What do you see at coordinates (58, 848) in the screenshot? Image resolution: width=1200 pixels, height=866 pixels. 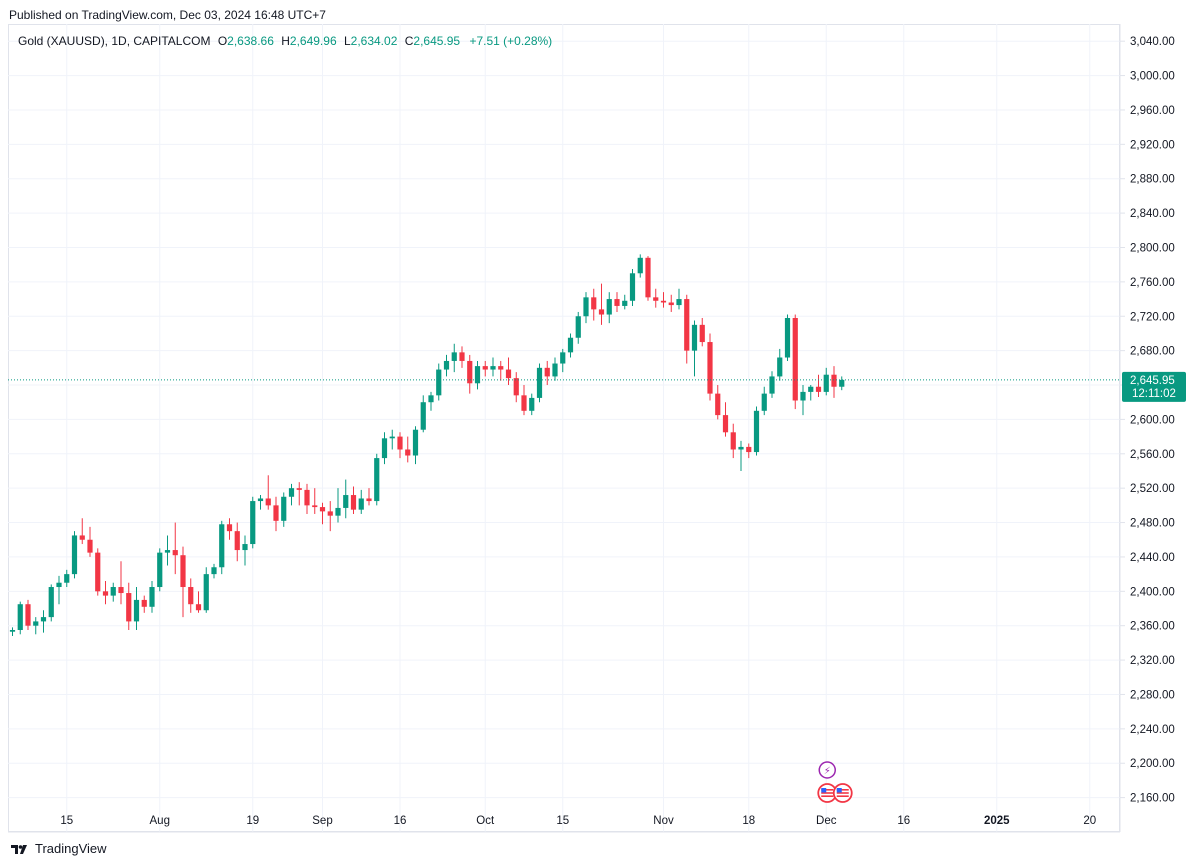 I see `tradingview-footer: TradingView` at bounding box center [58, 848].